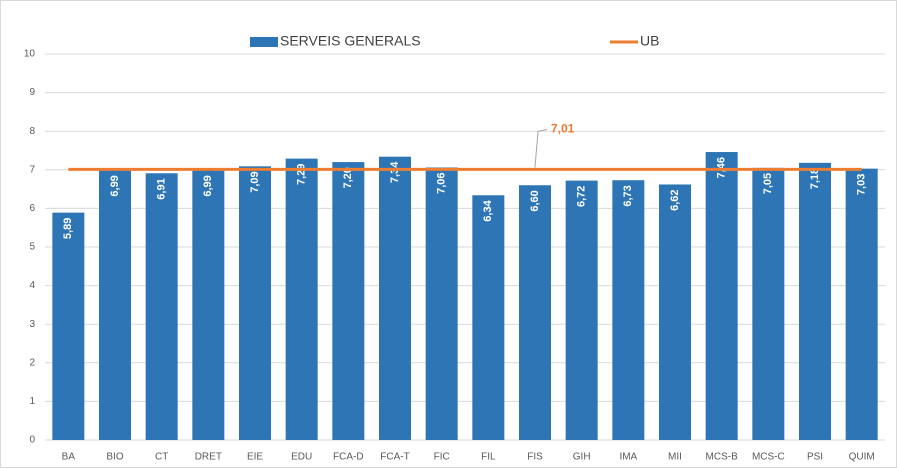 The width and height of the screenshot is (897, 468). I want to click on y-tick-label: 10, so click(30, 54).